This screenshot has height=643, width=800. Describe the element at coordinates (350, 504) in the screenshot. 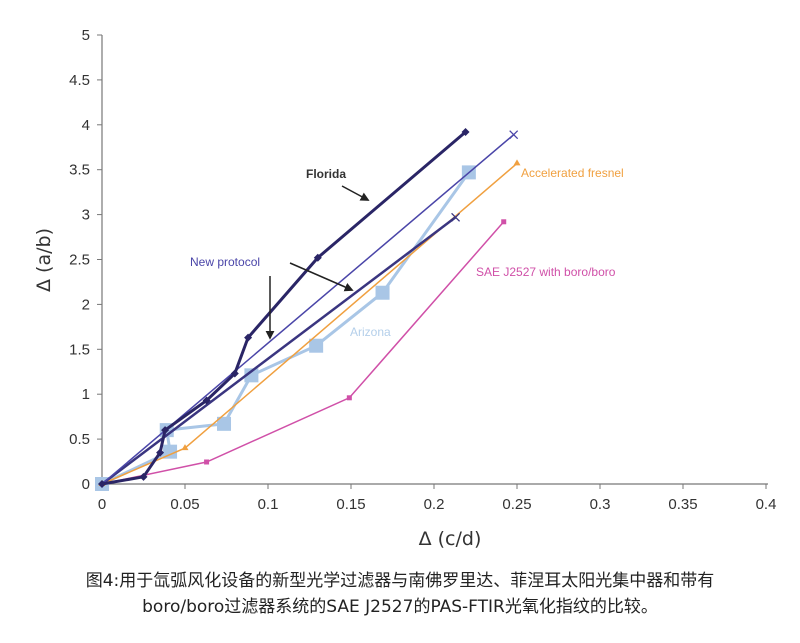

I see `x-tick-label: 0.15` at that location.